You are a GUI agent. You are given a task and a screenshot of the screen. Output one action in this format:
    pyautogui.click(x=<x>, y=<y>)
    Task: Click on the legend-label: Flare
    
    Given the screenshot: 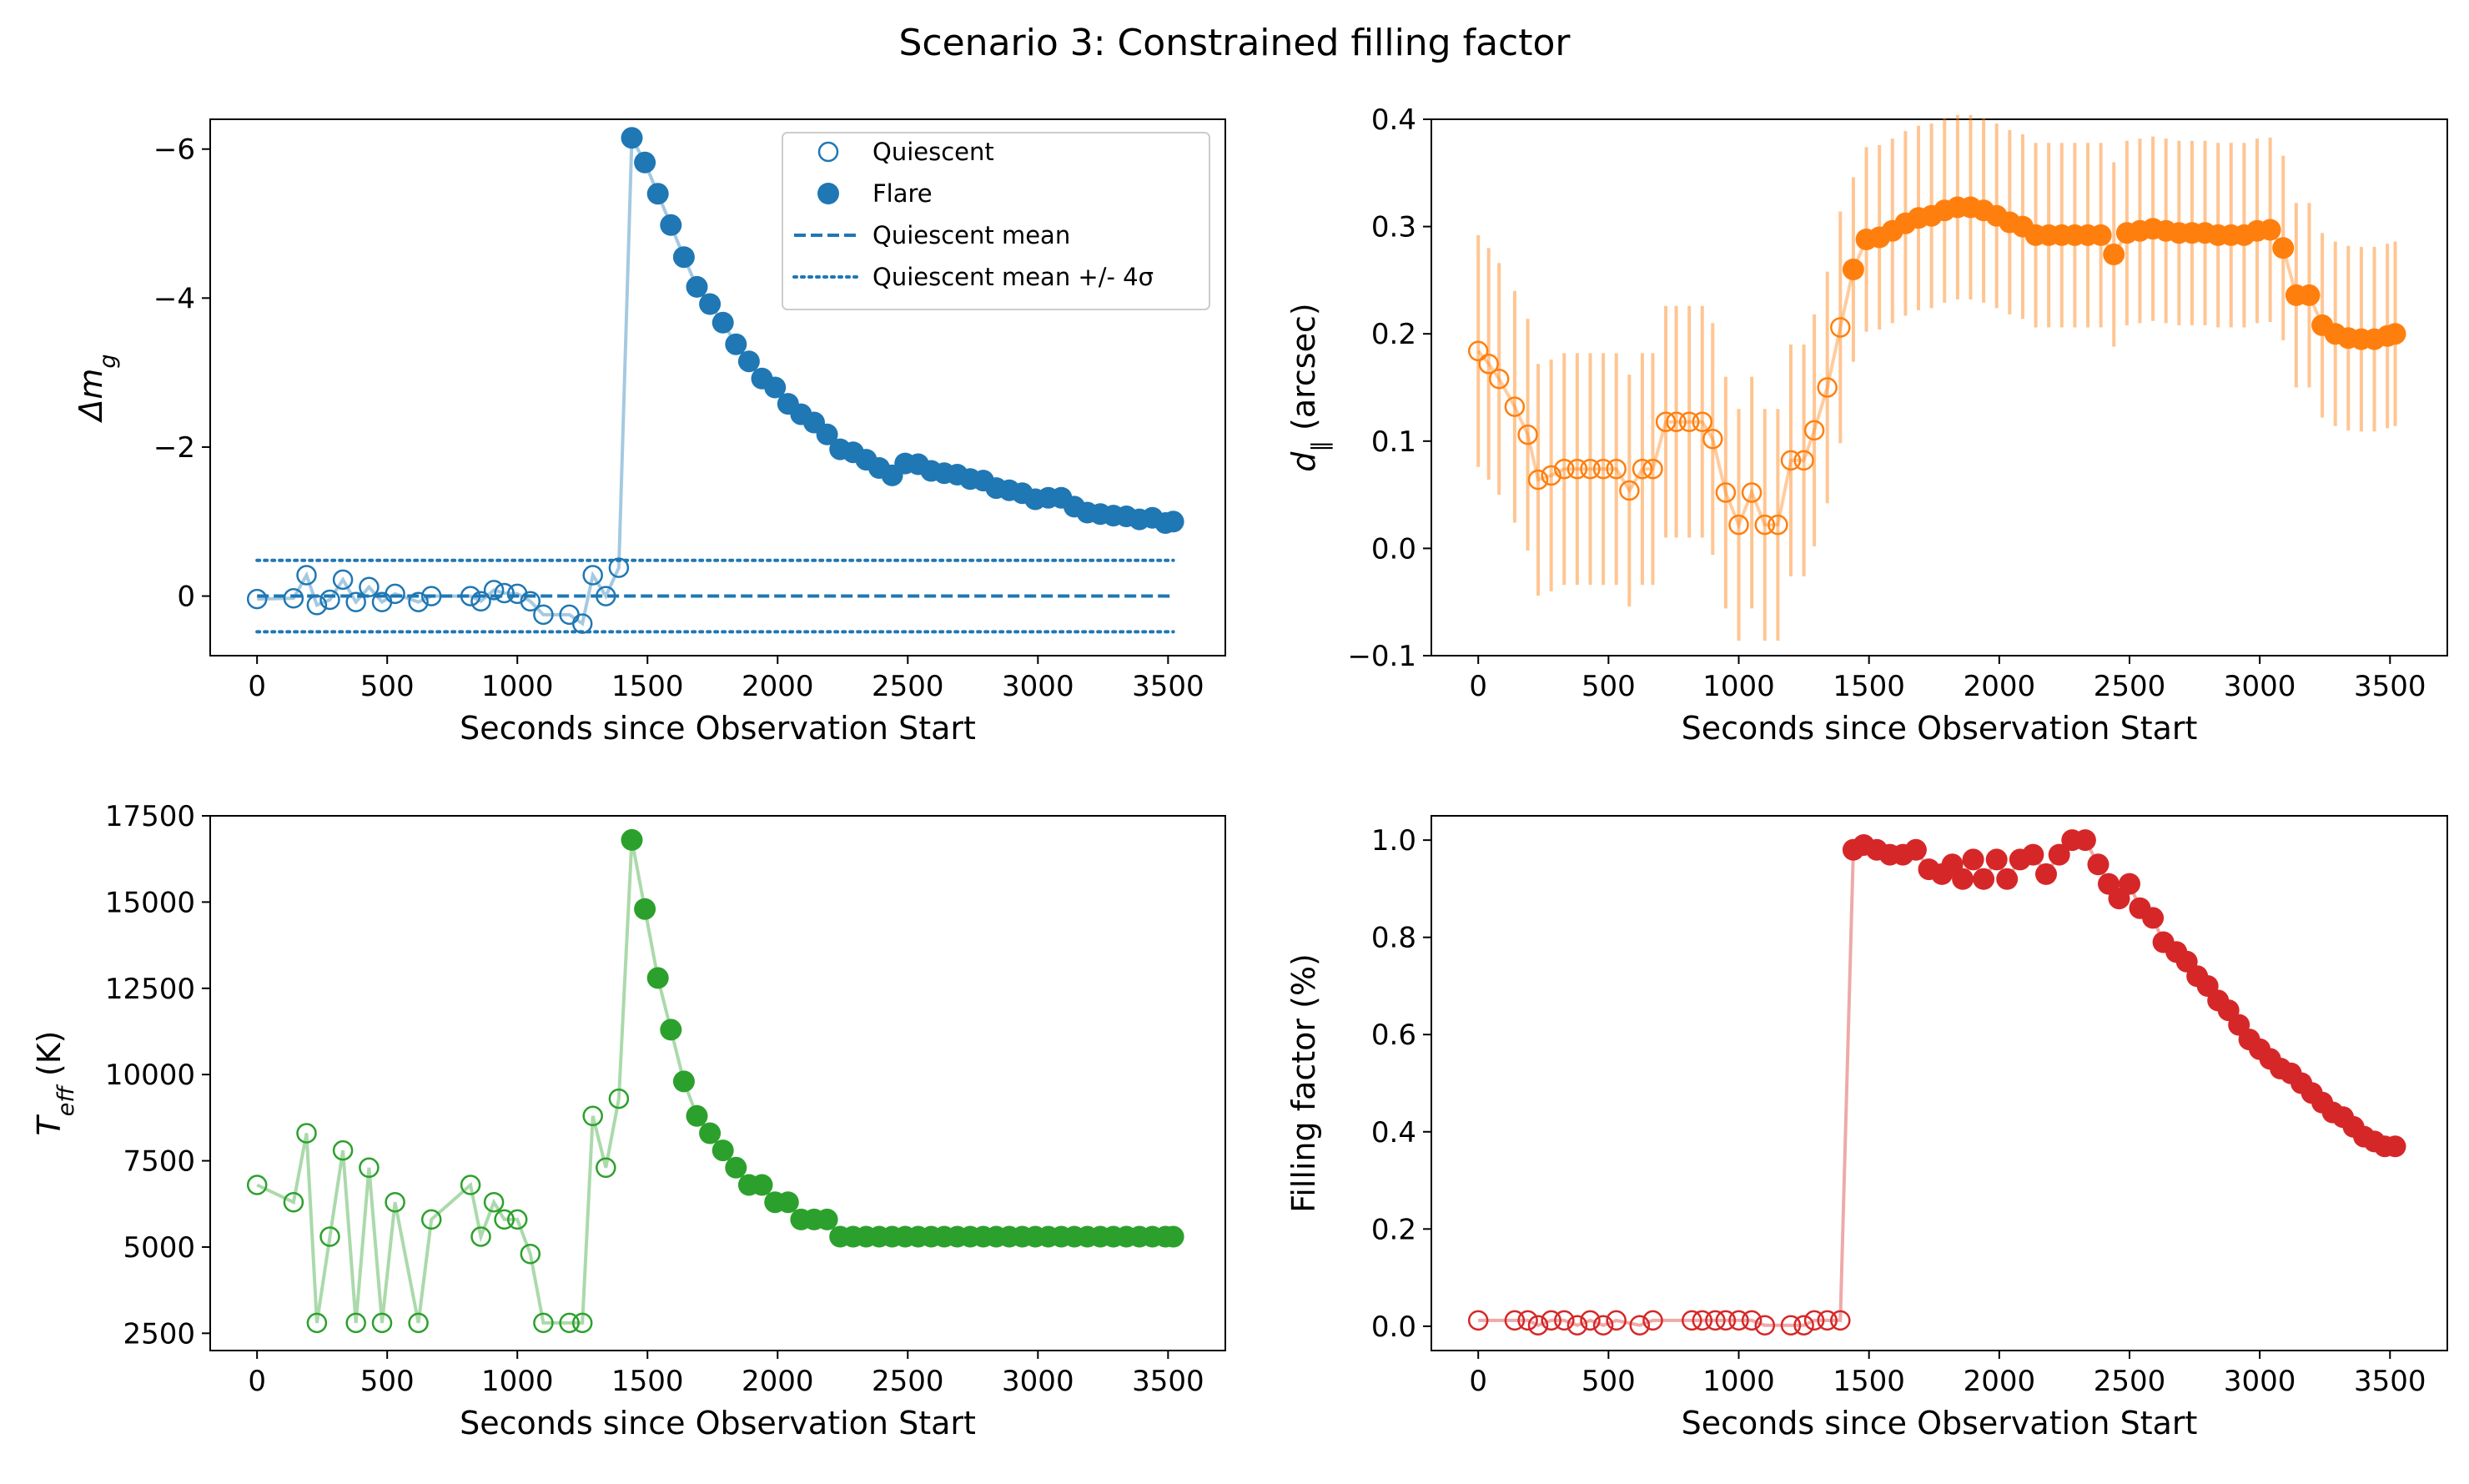 What is the action you would take?
    pyautogui.click(x=903, y=194)
    